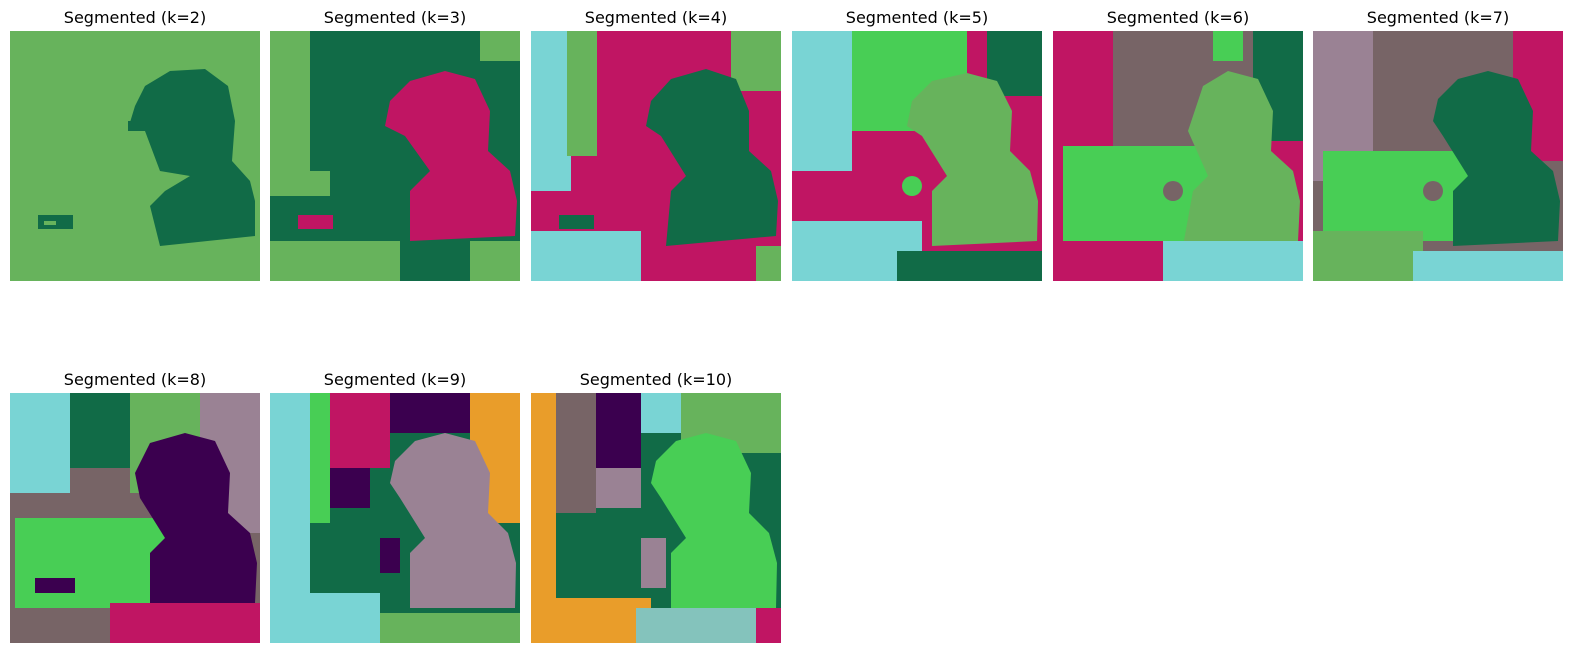 Image resolution: width=1589 pixels, height=658 pixels. What do you see at coordinates (135, 379) in the screenshot?
I see `panel-title: Segmented (k=8)` at bounding box center [135, 379].